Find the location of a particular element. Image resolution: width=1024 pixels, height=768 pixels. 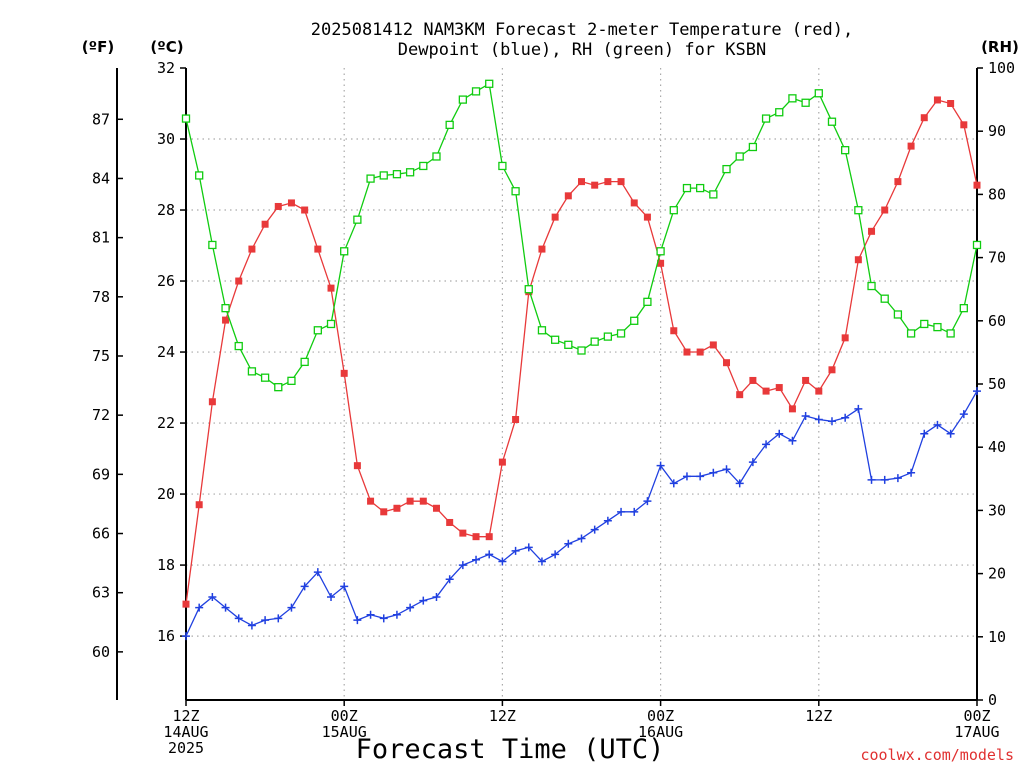

x-axis-label: Forecast Time (UTC) is located at coordinates (510, 749).